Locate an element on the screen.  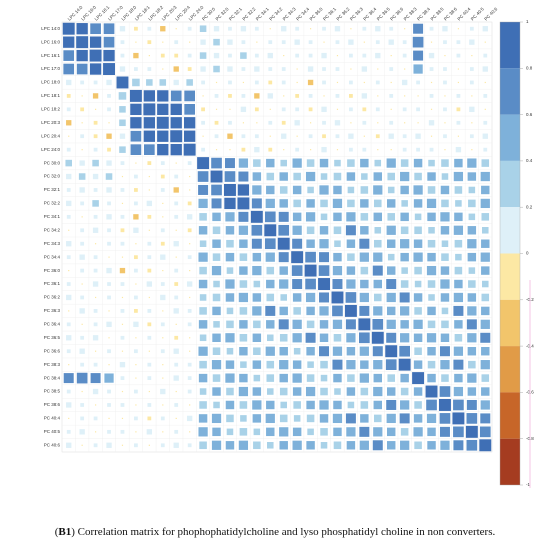
row-label: LPC 18:1 is located at coordinates (50, 95).